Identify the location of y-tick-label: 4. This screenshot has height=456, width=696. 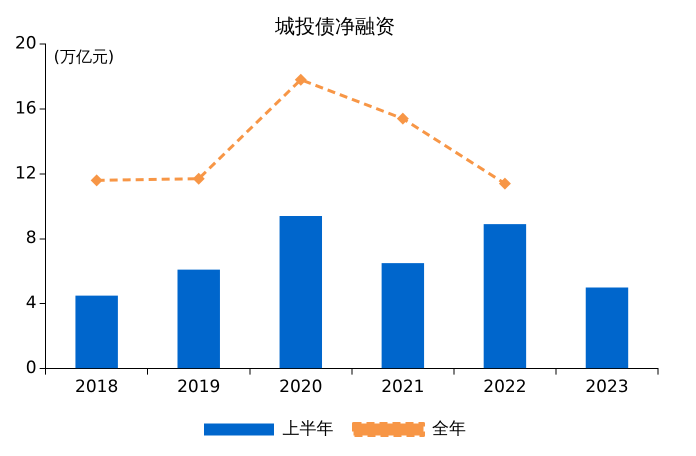
(31, 303).